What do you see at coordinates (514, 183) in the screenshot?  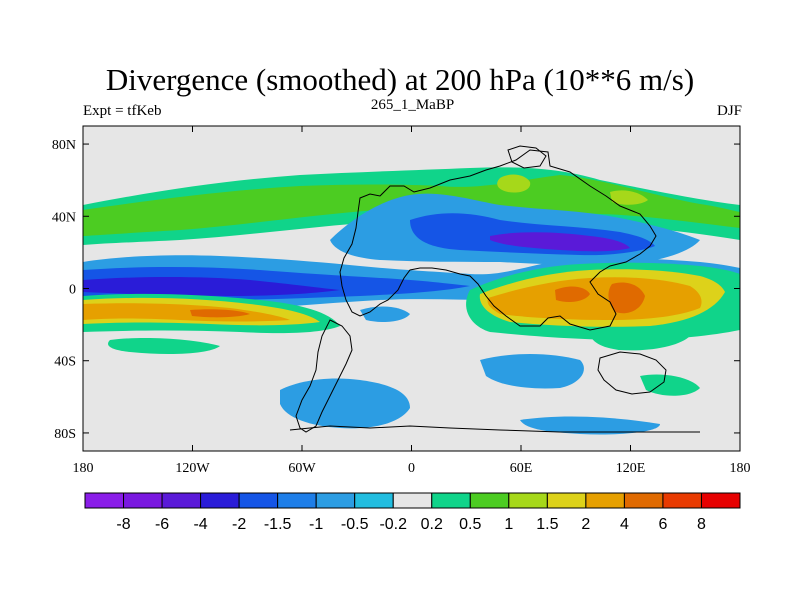 I see `northern-yellow-patch` at bounding box center [514, 183].